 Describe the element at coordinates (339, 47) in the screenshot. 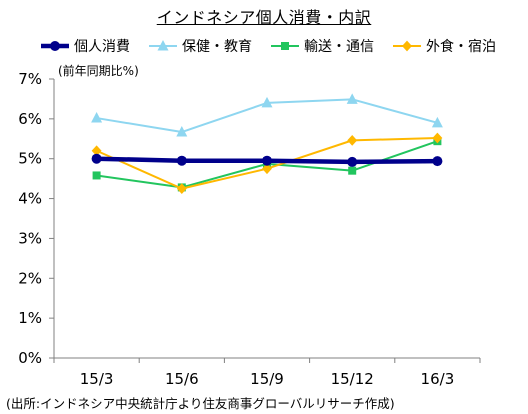

I see `legend-label: 輸送・通信` at that location.